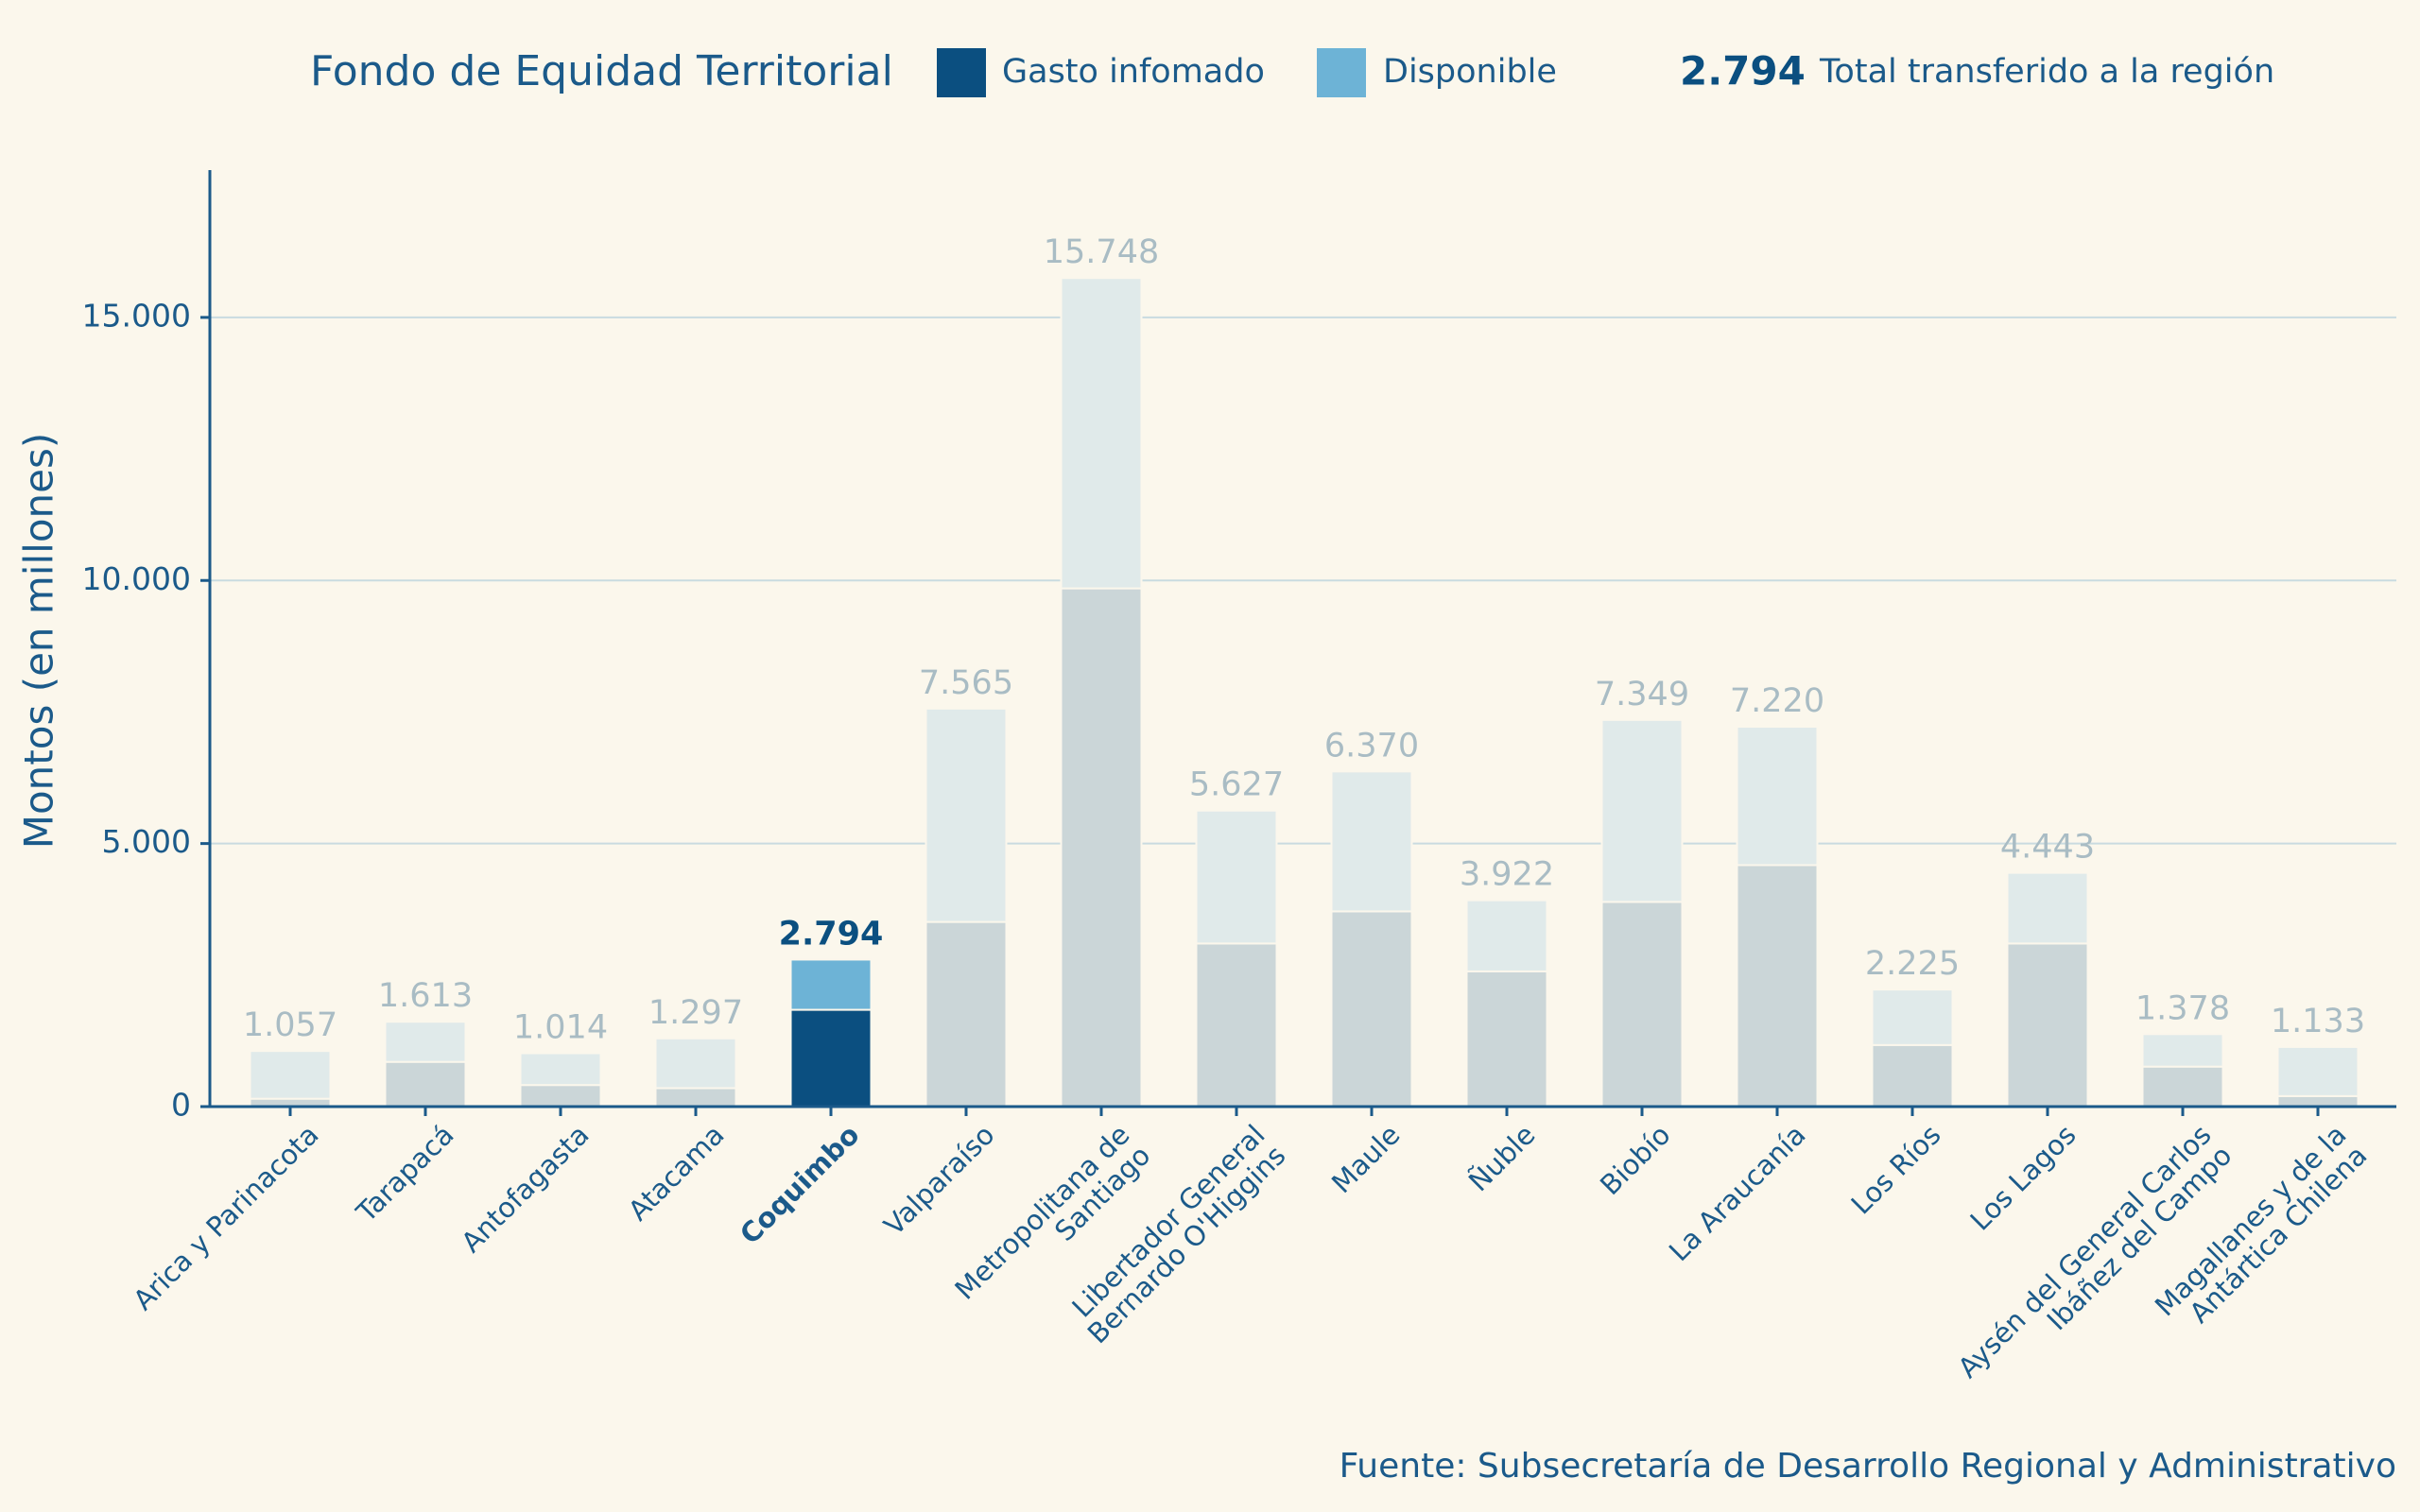  I want to click on value-label: 1.378, so click(2182, 1008).